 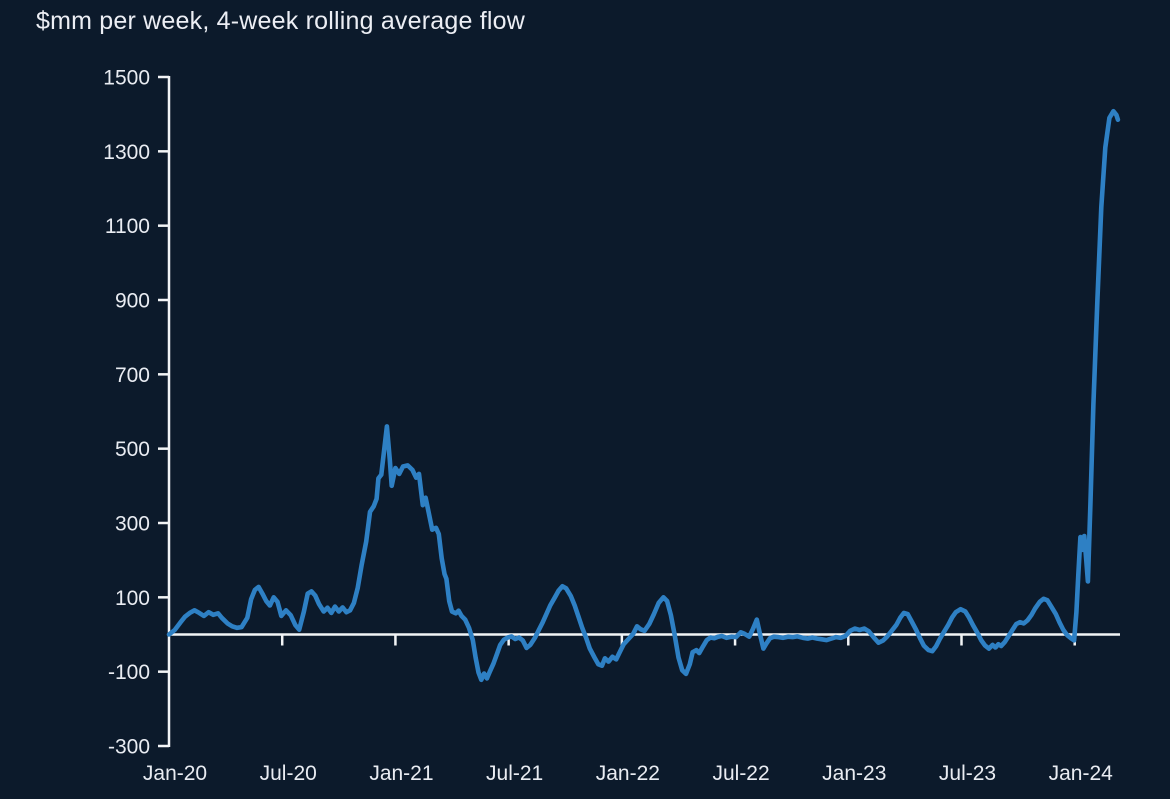 What do you see at coordinates (132, 524) in the screenshot?
I see `y-tick-label: 300` at bounding box center [132, 524].